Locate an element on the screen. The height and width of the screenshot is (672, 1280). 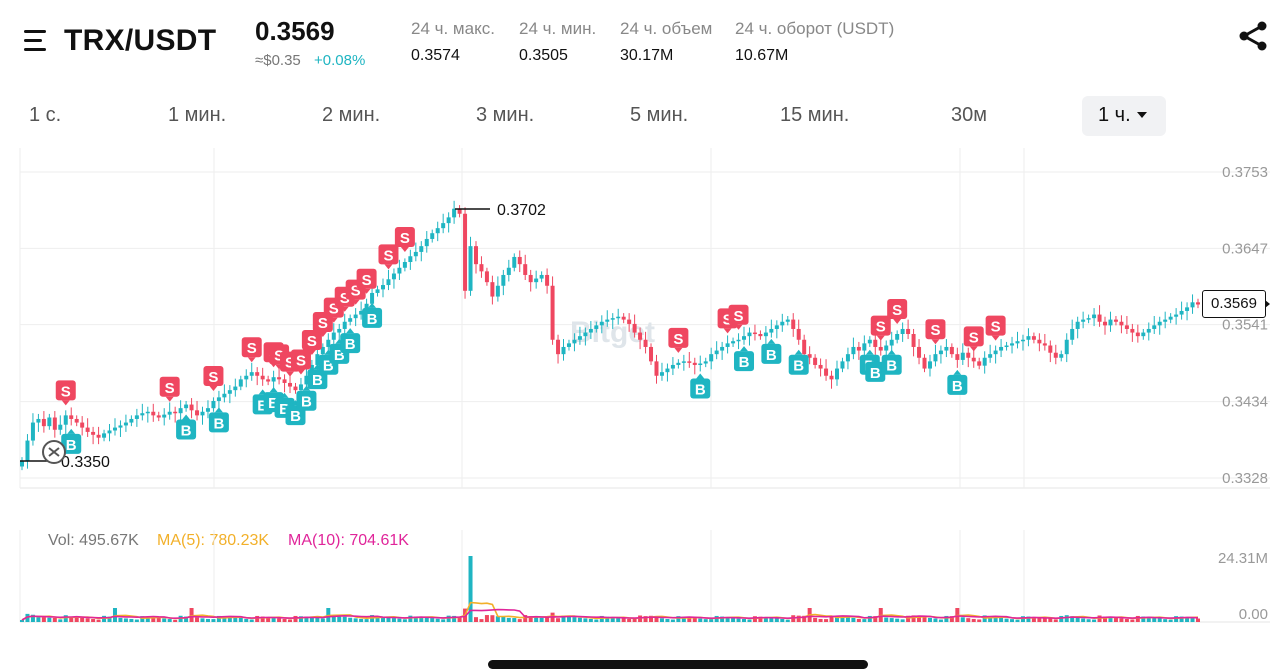
stat-turnover-label: 24 ч. оборот (USDT) is located at coordinates (815, 28).